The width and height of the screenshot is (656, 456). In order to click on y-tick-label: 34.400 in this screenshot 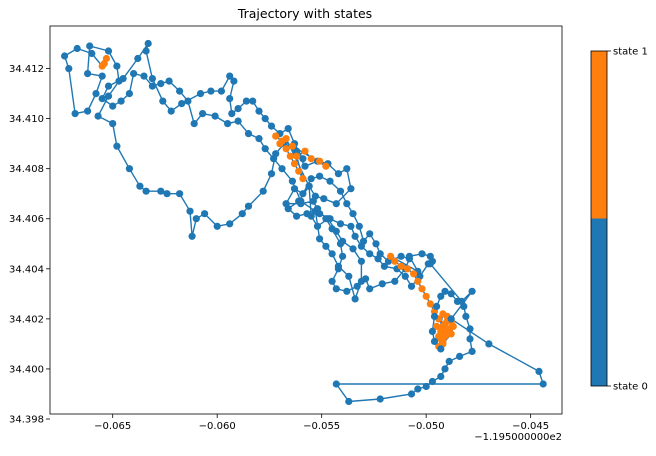, I will do `click(26, 369)`.